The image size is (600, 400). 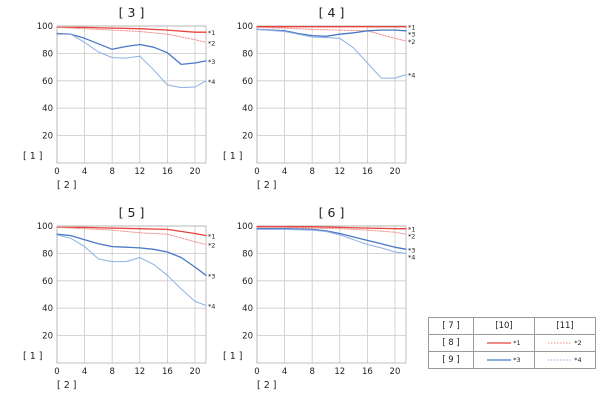 What do you see at coordinates (499, 359) in the screenshot?
I see `blue-solid-swatch` at bounding box center [499, 359].